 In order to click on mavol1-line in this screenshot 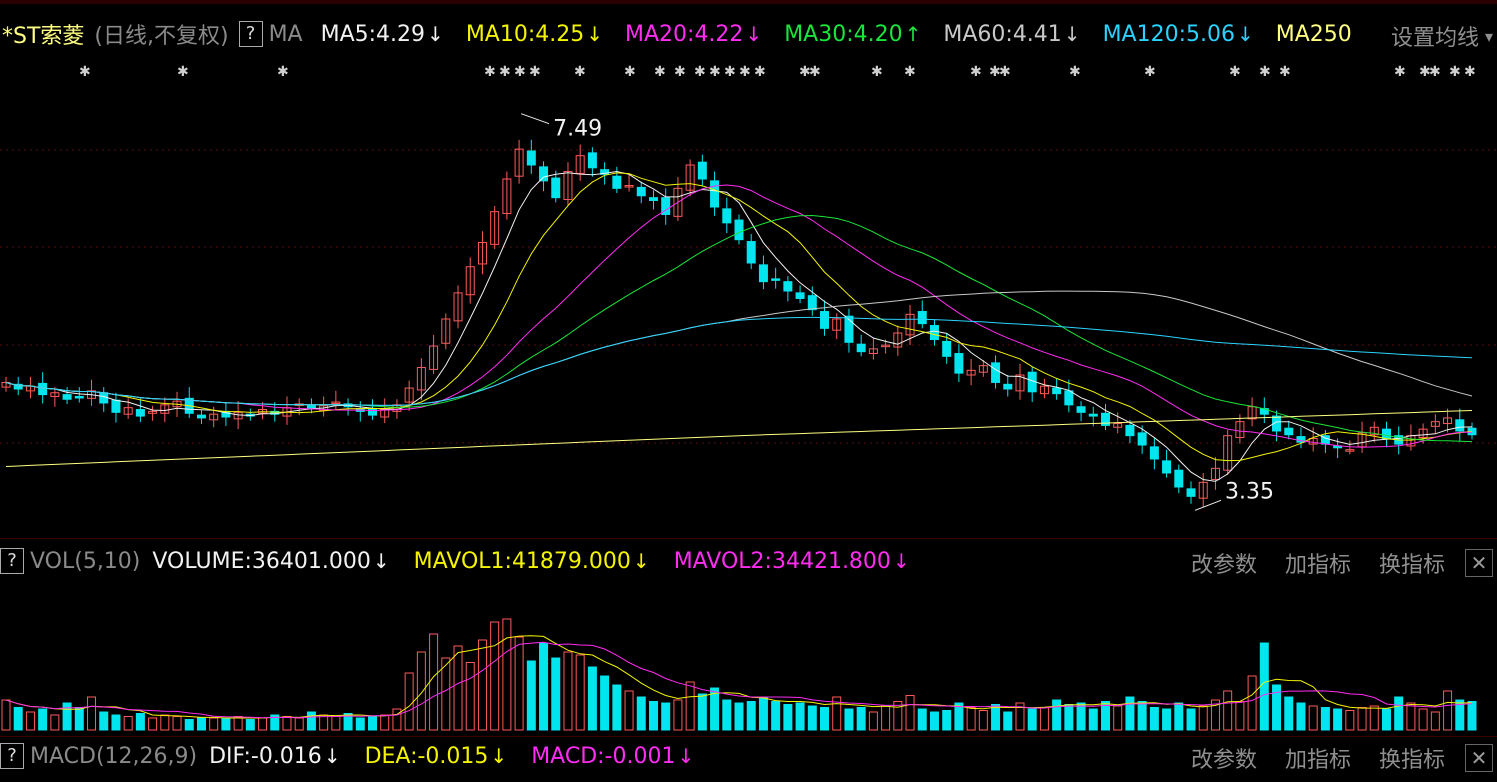, I will do `click(739, 677)`.